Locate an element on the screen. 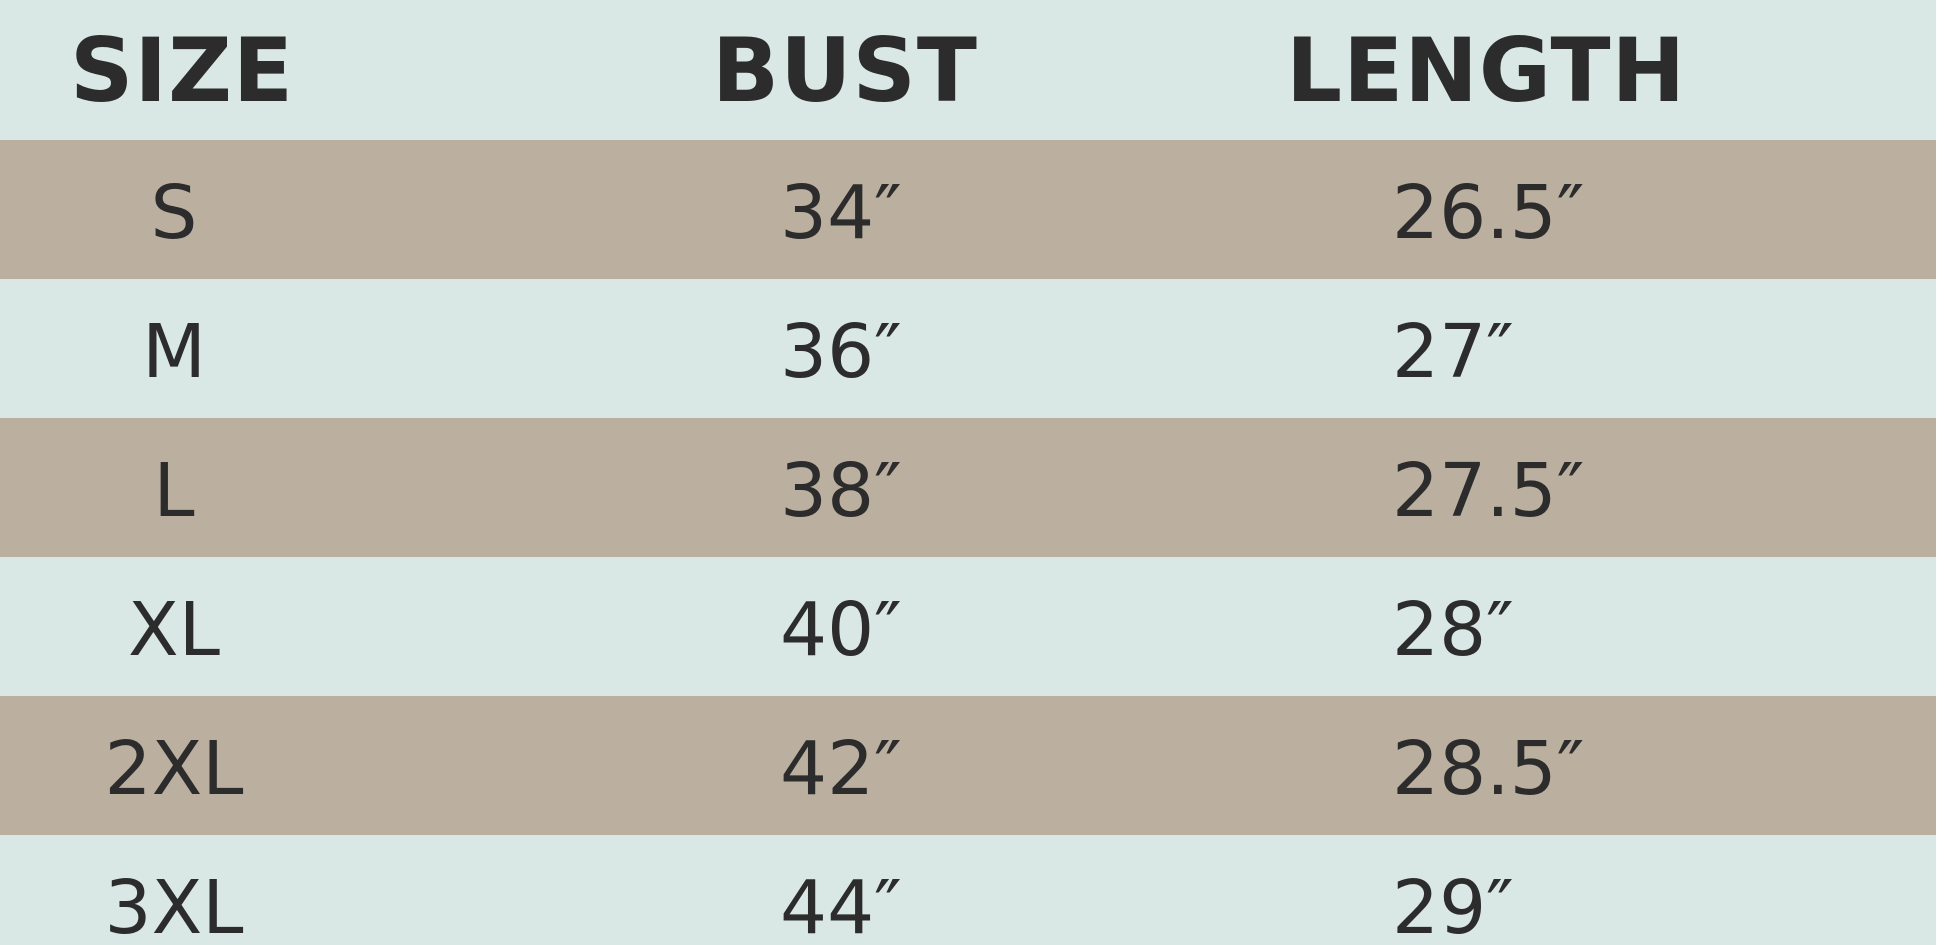 Image resolution: width=1946 pixels, height=945 pixels. table-cell: 28.5″ is located at coordinates (1488, 768).